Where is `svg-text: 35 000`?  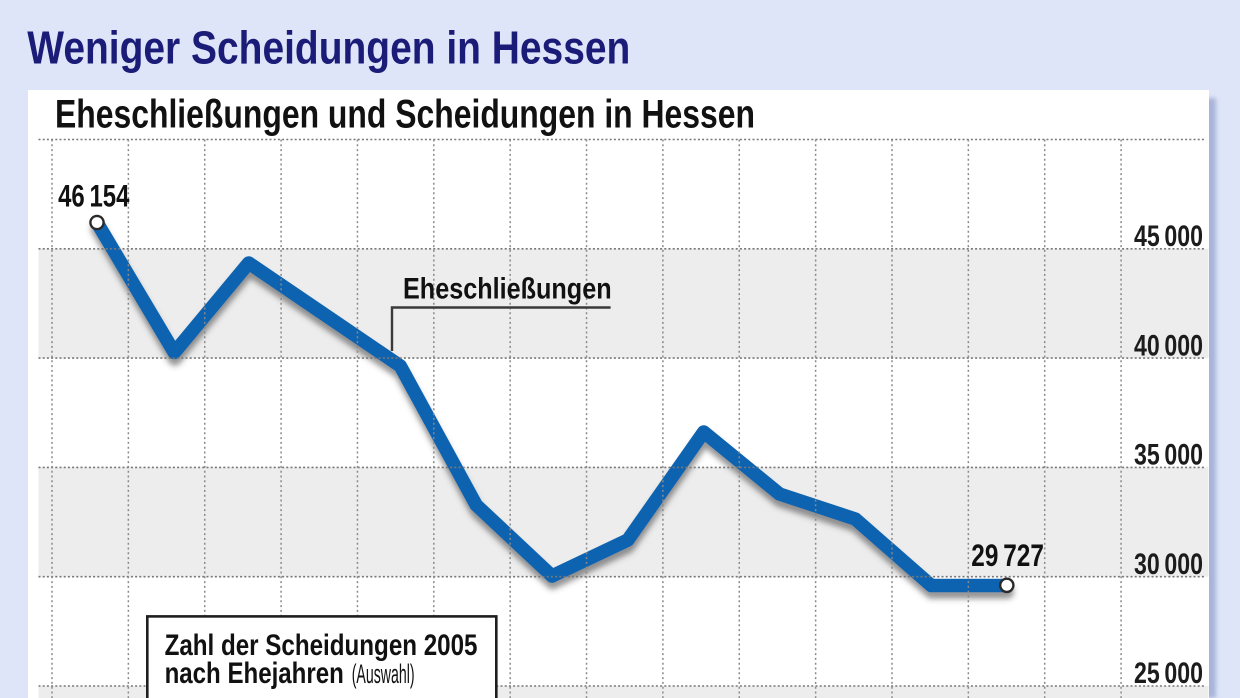 svg-text: 35 000 is located at coordinates (1168, 455).